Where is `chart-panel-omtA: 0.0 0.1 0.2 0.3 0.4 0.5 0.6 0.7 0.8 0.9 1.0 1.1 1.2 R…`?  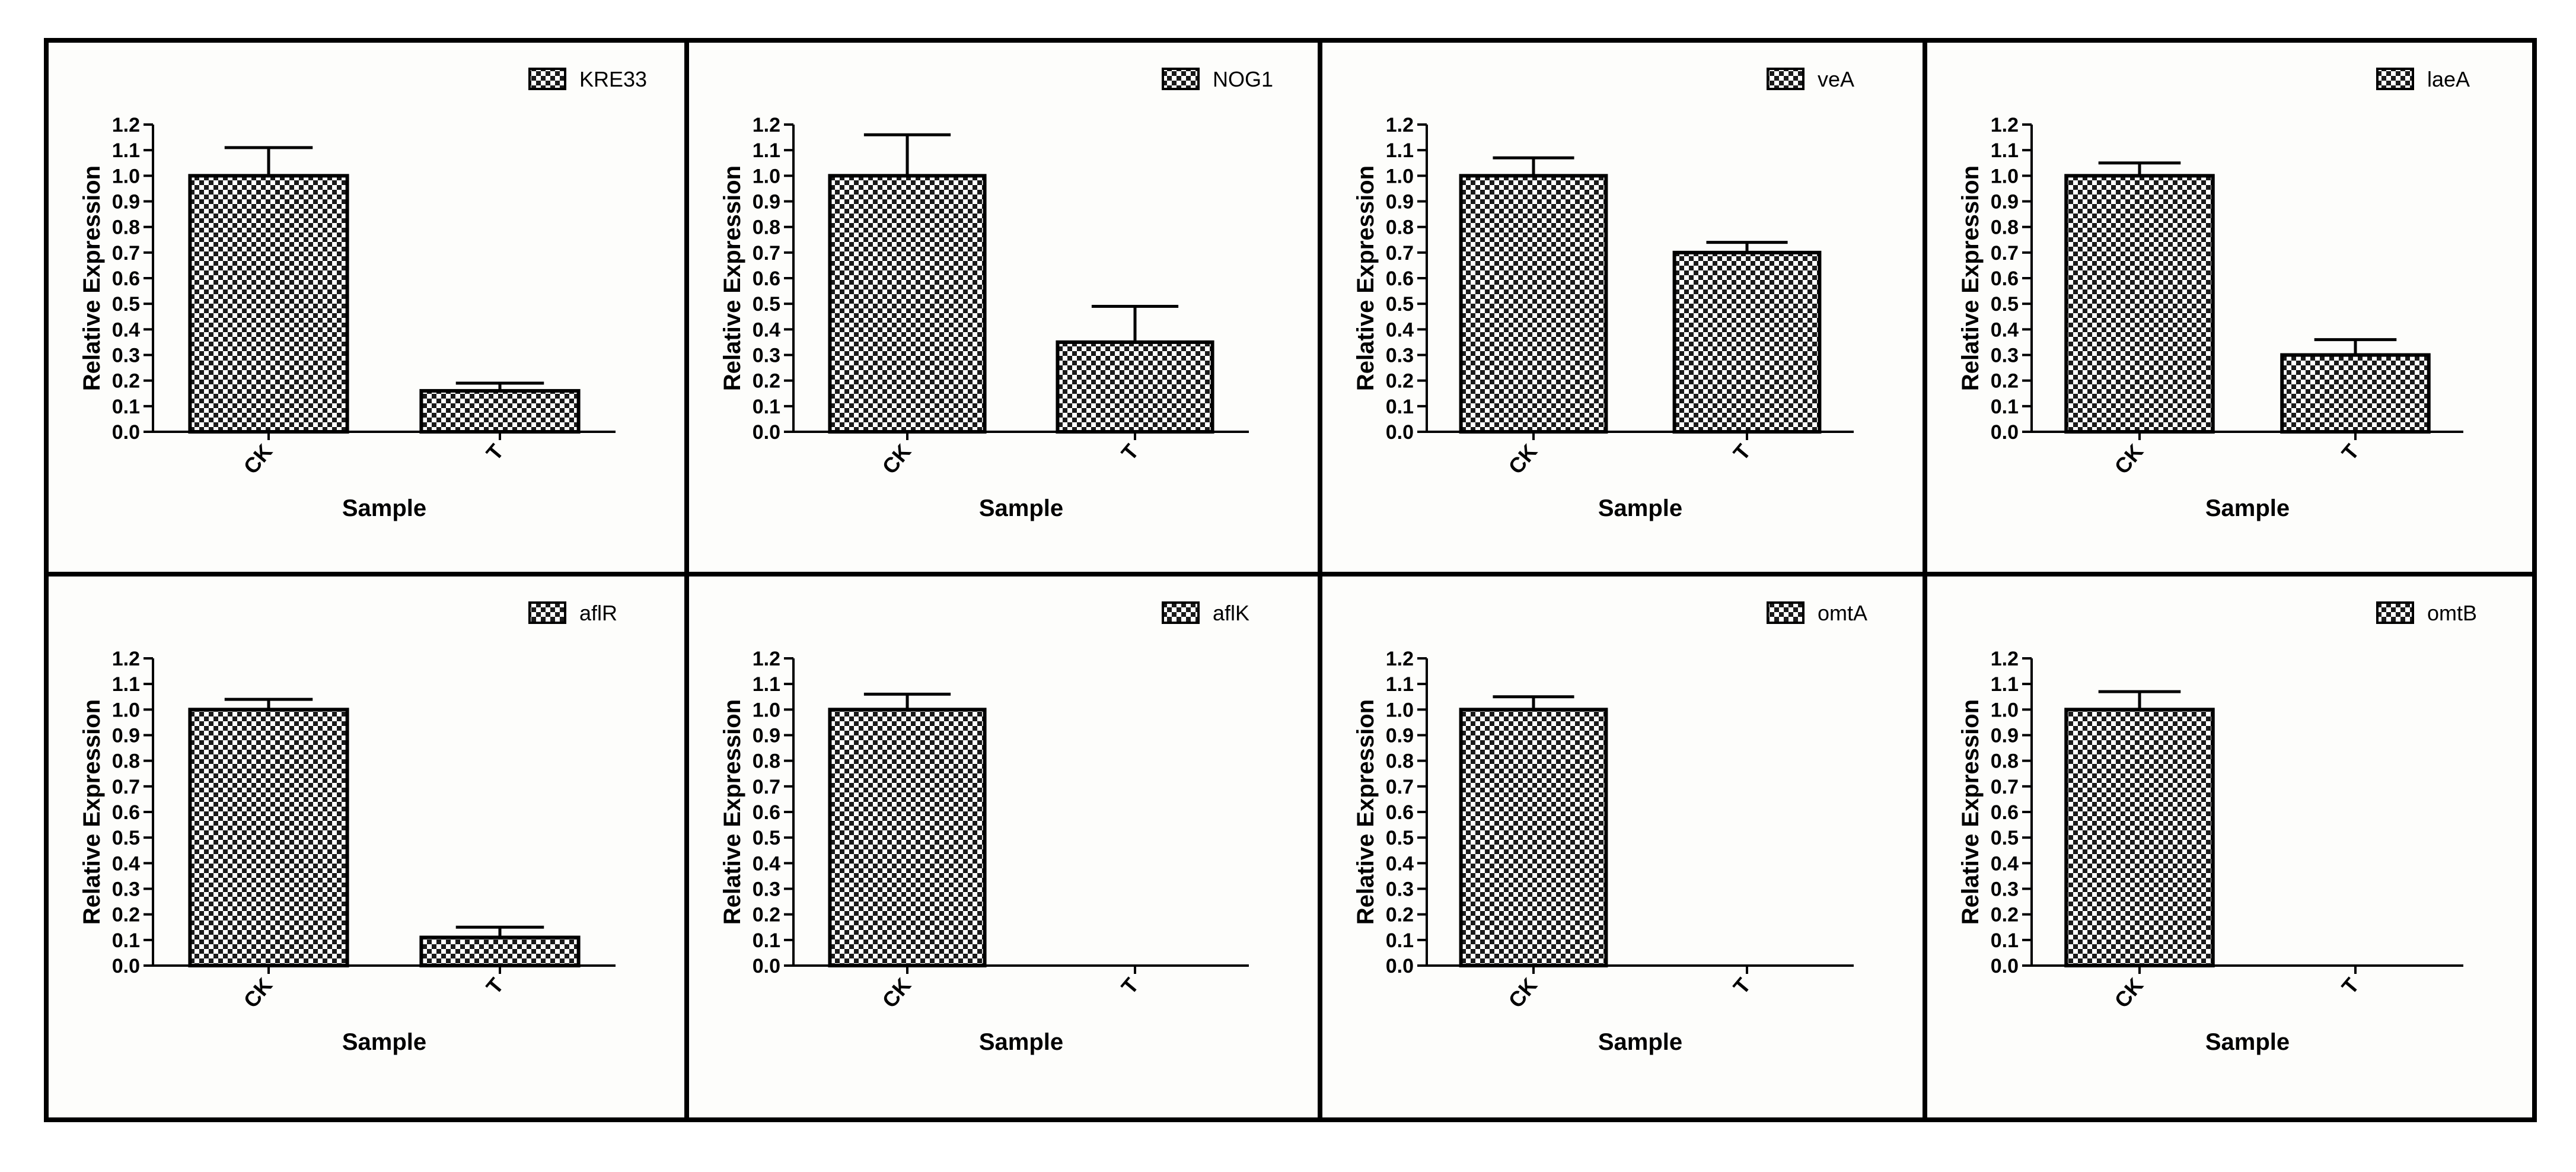
chart-panel-omtA: 0.0 0.1 0.2 0.3 0.4 0.5 0.6 0.7 0.8 0.9 1.0 1.1 1.2 R… is located at coordinates (1622, 847).